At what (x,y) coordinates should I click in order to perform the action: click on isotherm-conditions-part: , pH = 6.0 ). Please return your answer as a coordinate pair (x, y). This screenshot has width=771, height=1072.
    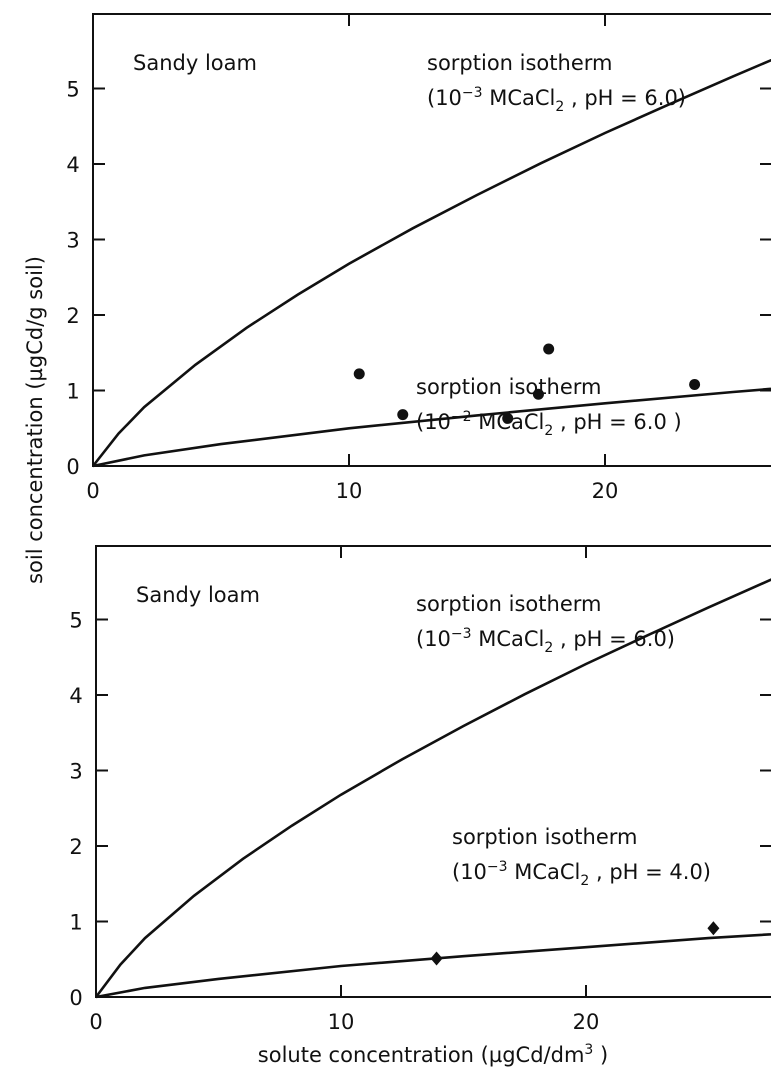
    Looking at the image, I should click on (617, 422).